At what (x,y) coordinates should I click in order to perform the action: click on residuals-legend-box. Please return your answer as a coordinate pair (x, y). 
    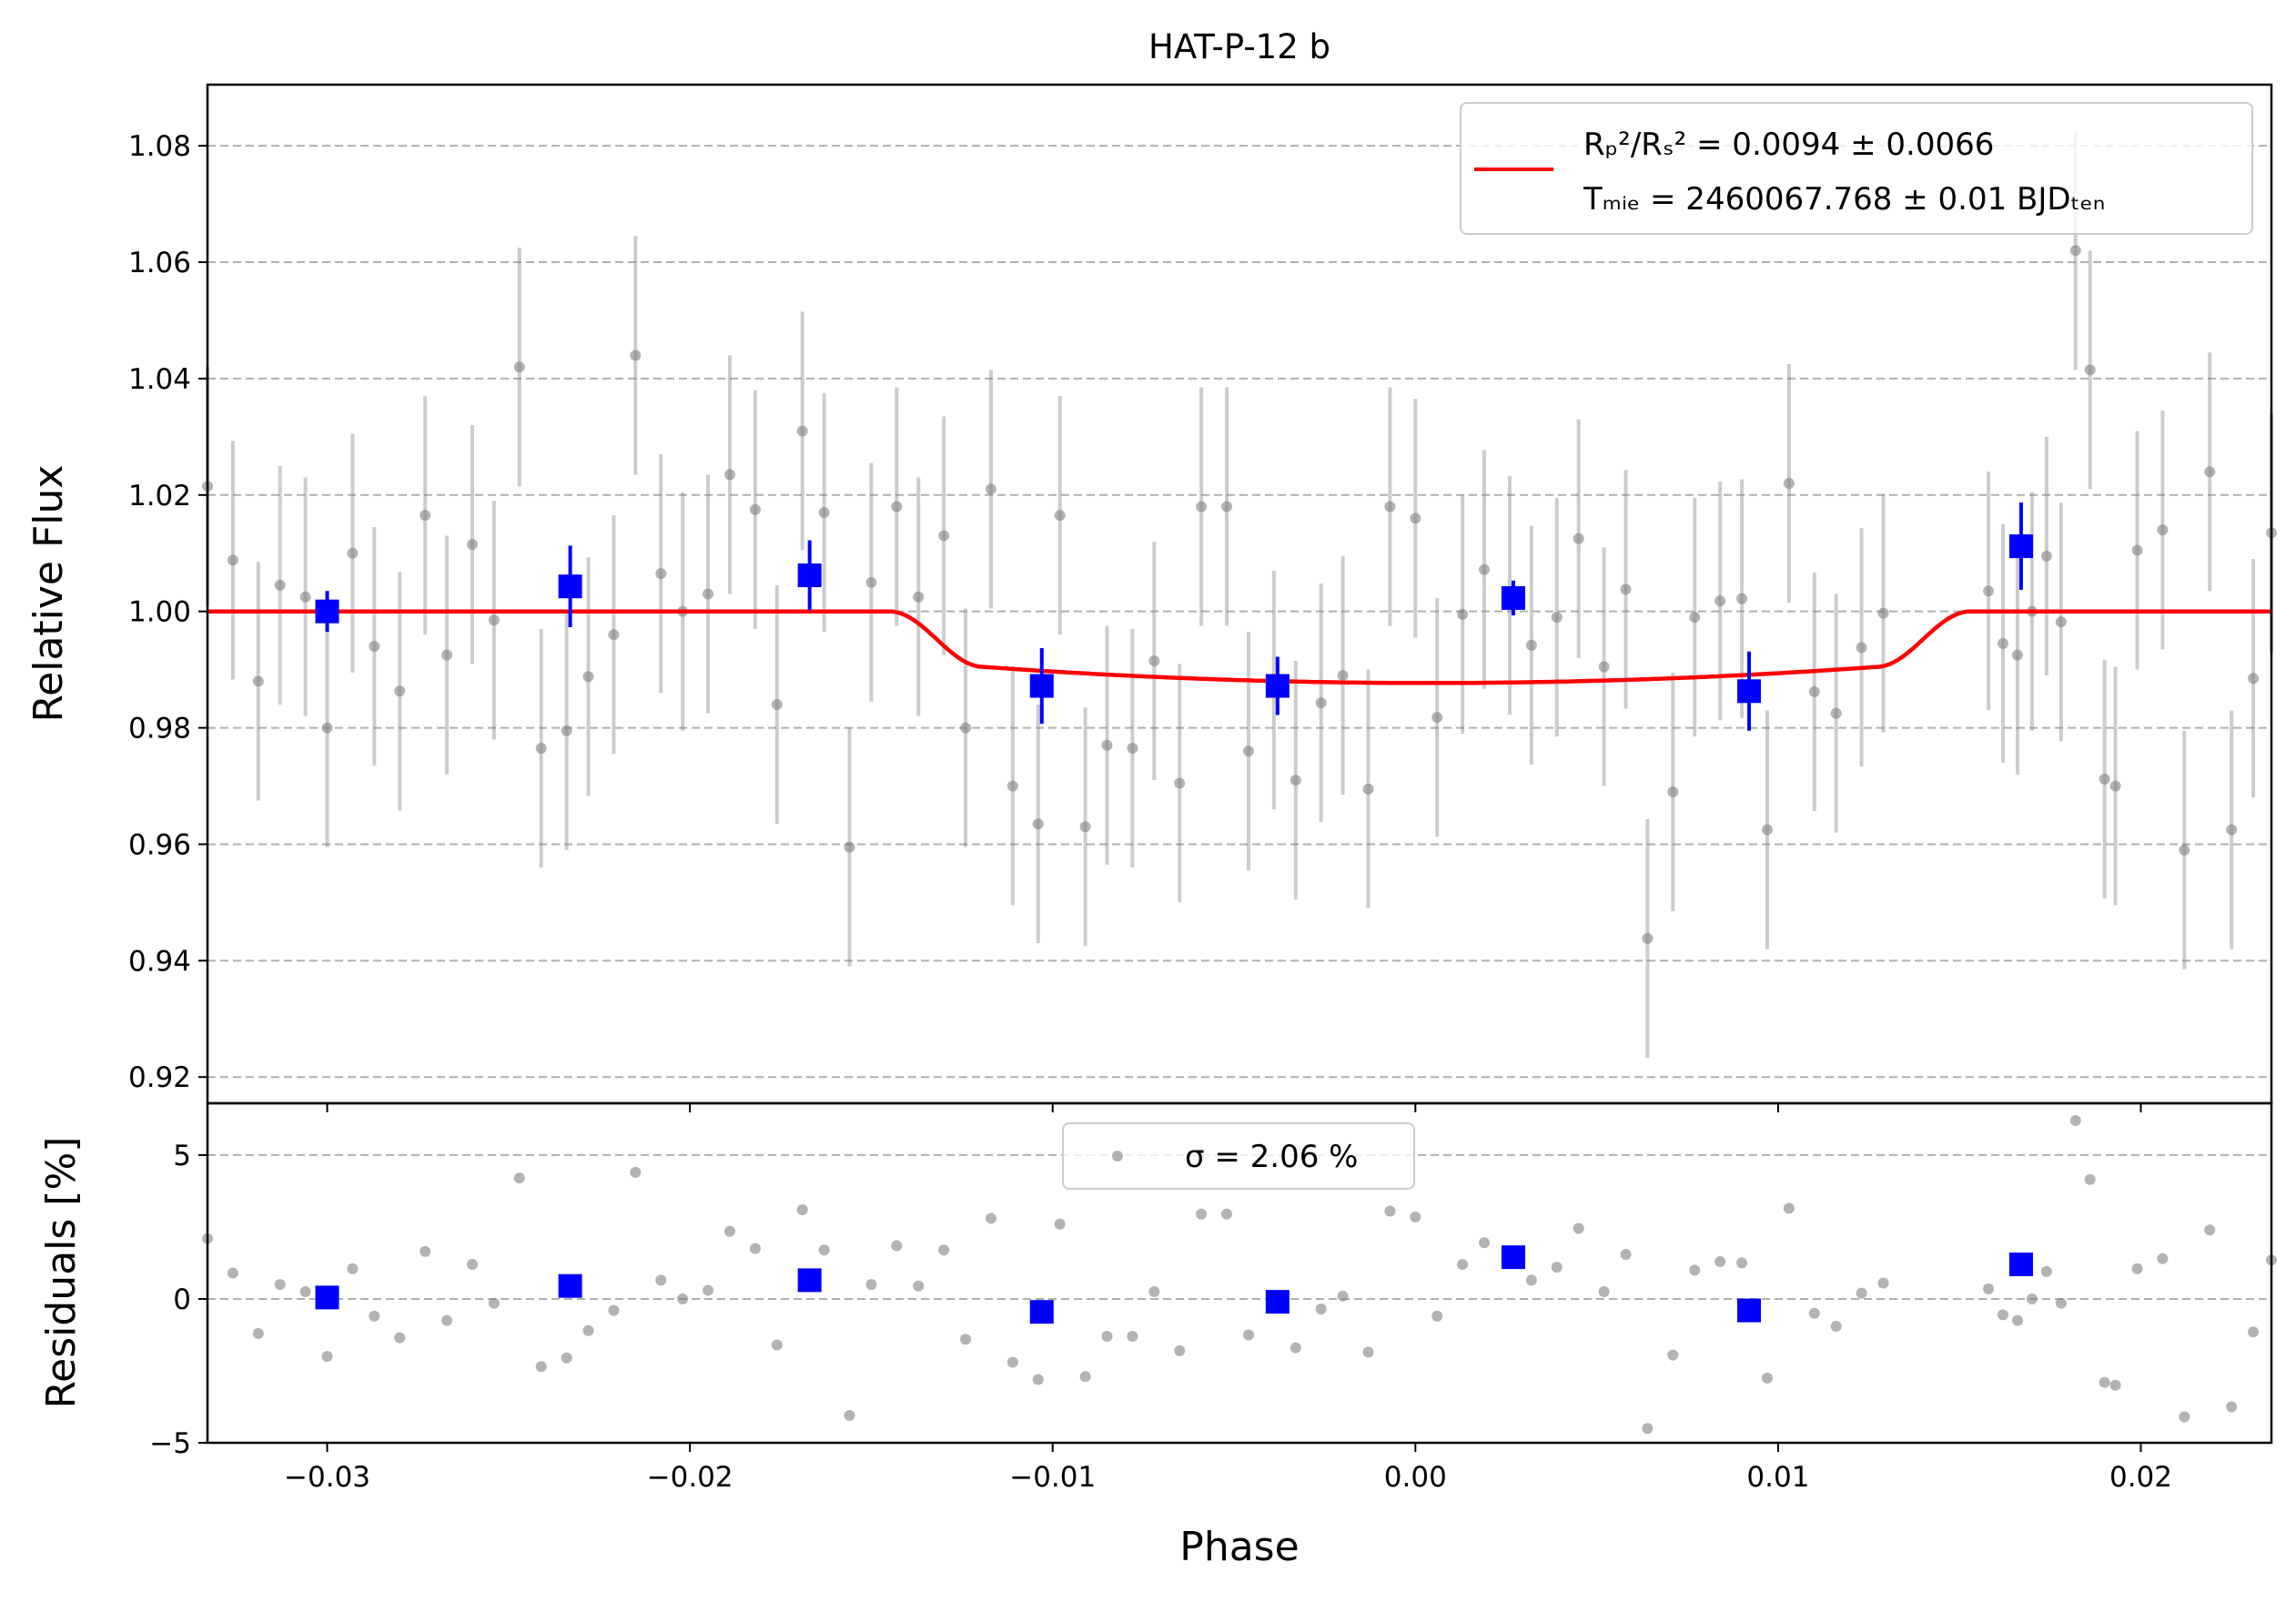
    Looking at the image, I should click on (1239, 1156).